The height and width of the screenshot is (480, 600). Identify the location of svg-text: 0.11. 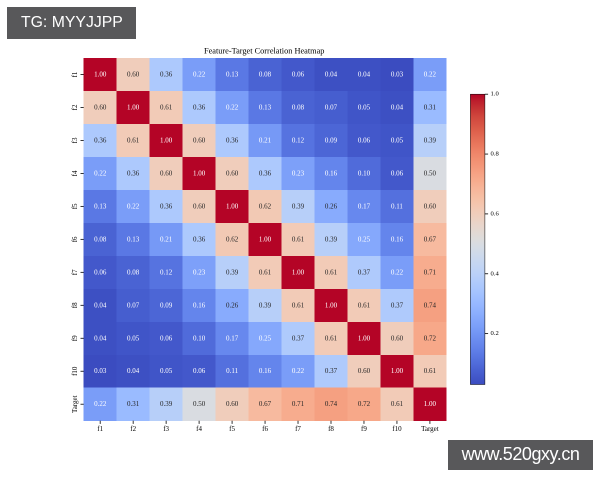
(397, 206).